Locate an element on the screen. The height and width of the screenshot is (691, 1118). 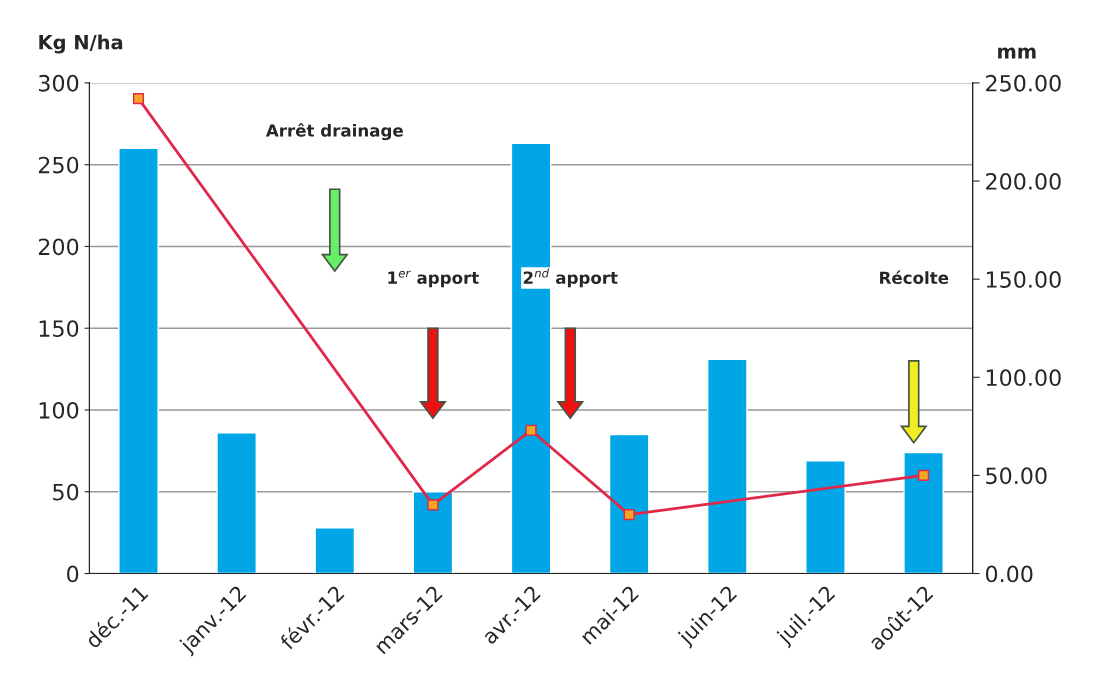
y2-tick-label: 150.00 is located at coordinates (1023, 279).